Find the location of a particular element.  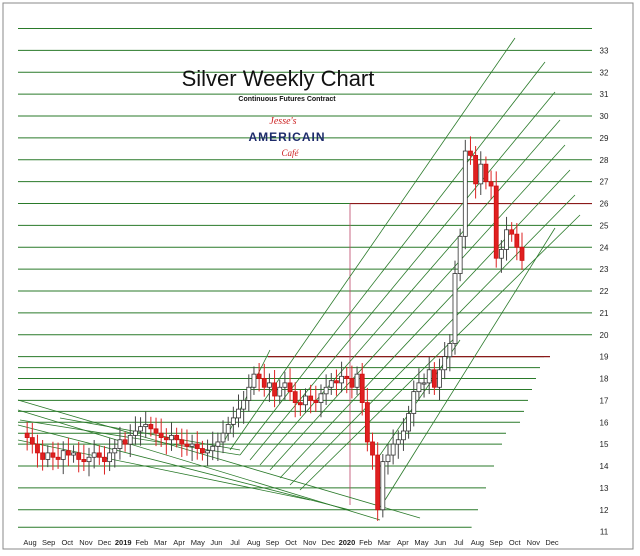

y-tick-label: 13 is located at coordinates (604, 488).